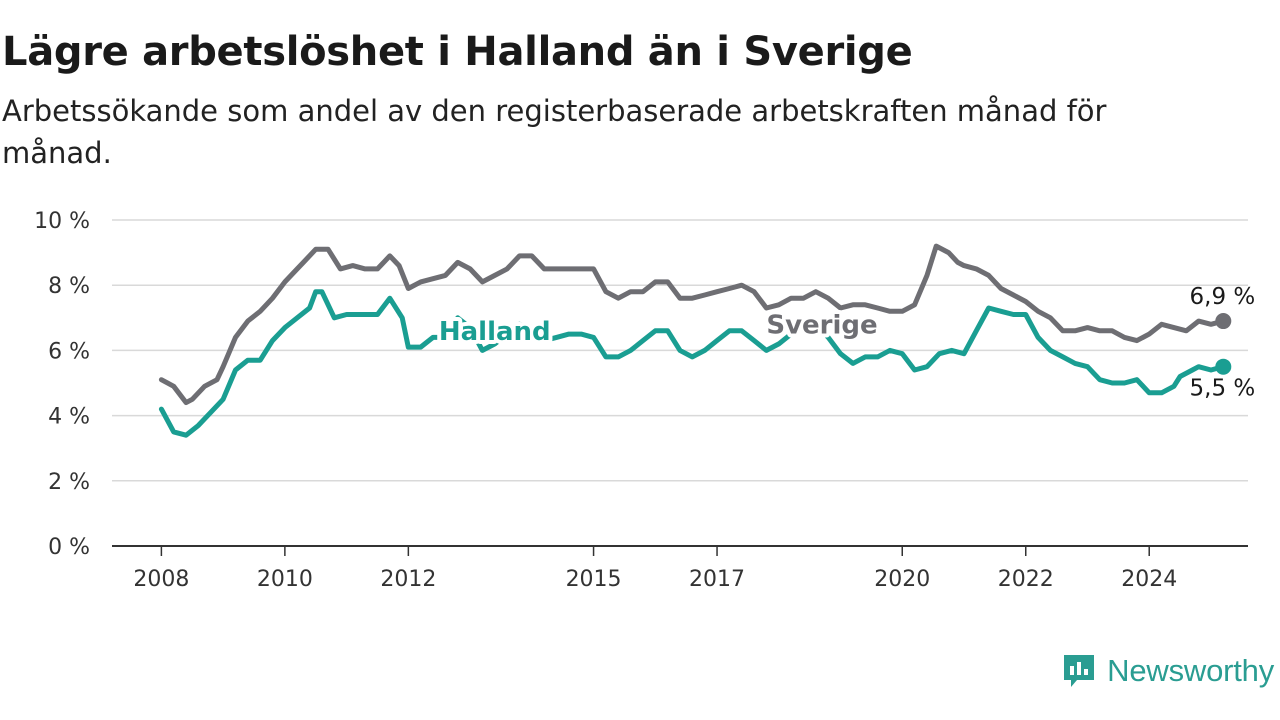 This screenshot has width=1280, height=720. What do you see at coordinates (1223, 389) in the screenshot?
I see `end-value-label-halland: 5,5 %` at bounding box center [1223, 389].